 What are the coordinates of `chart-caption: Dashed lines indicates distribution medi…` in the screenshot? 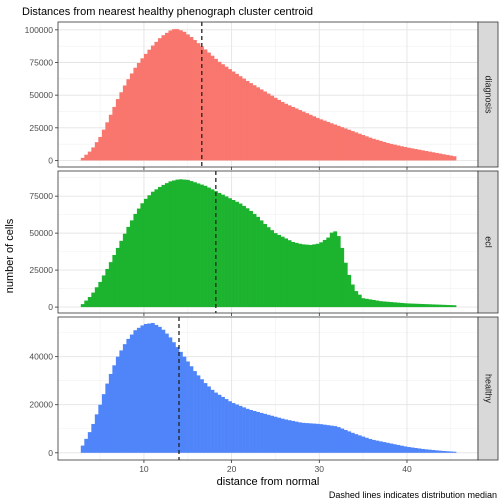 It's located at (413, 495).